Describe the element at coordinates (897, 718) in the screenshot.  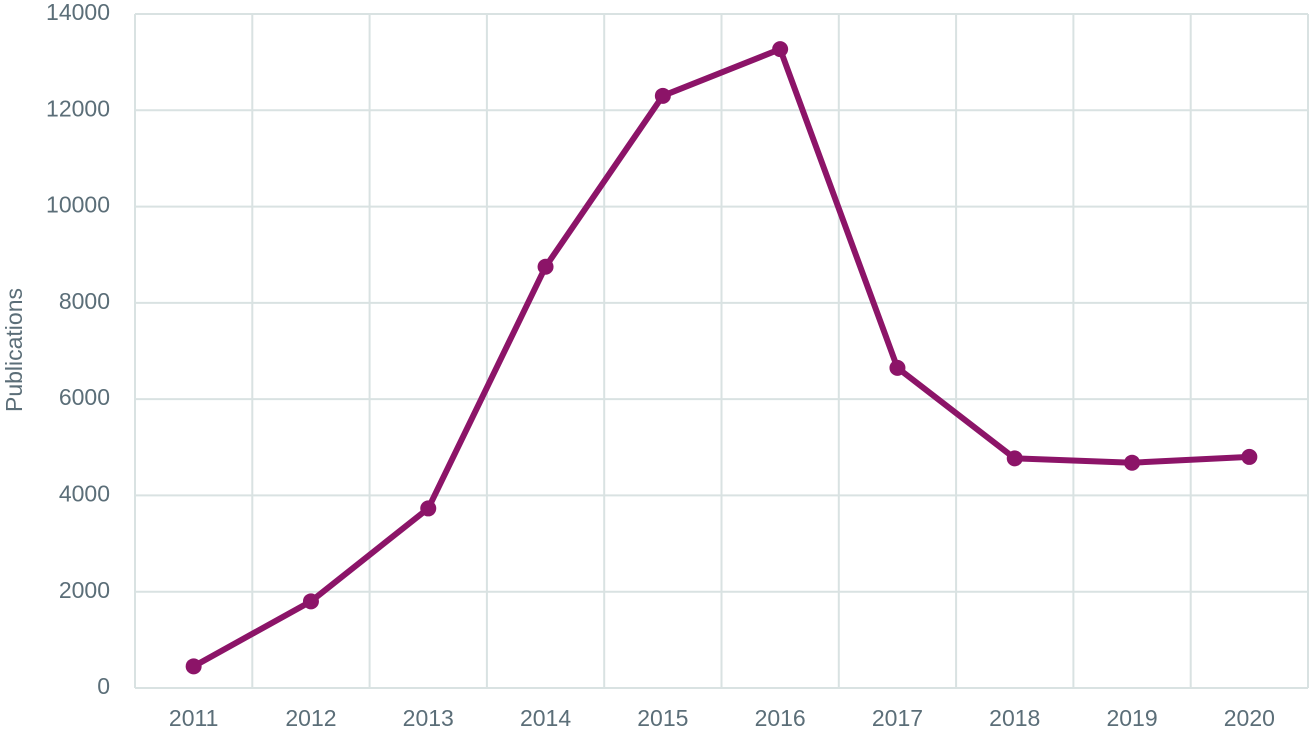
I see `x-tick-label: 2017` at that location.